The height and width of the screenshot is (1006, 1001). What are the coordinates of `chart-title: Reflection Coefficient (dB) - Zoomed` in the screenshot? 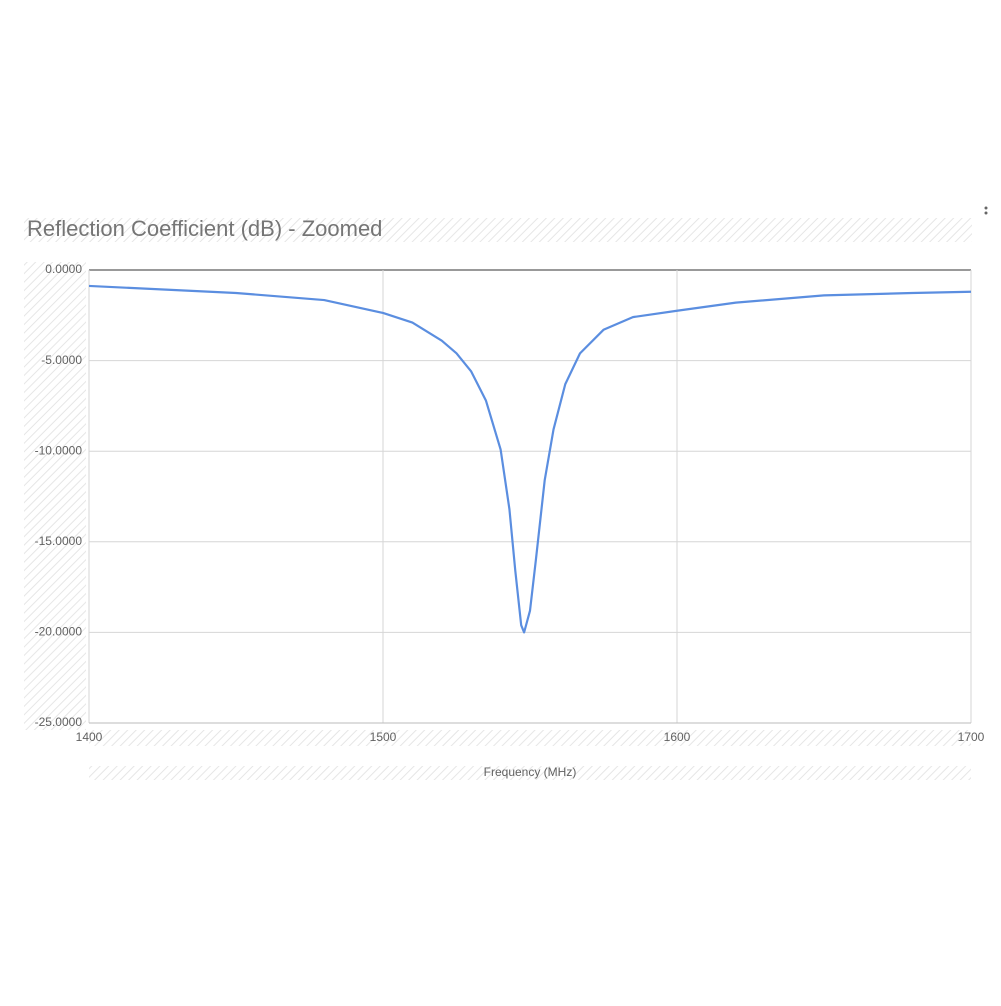 It's located at (204, 228).